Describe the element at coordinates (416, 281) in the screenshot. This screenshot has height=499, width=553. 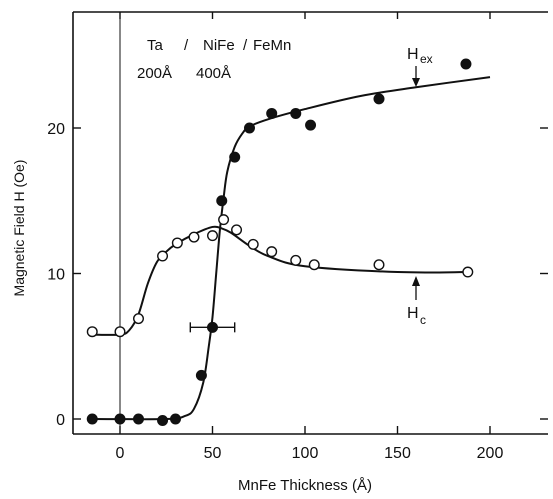
I see `hc-arrow-head` at that location.